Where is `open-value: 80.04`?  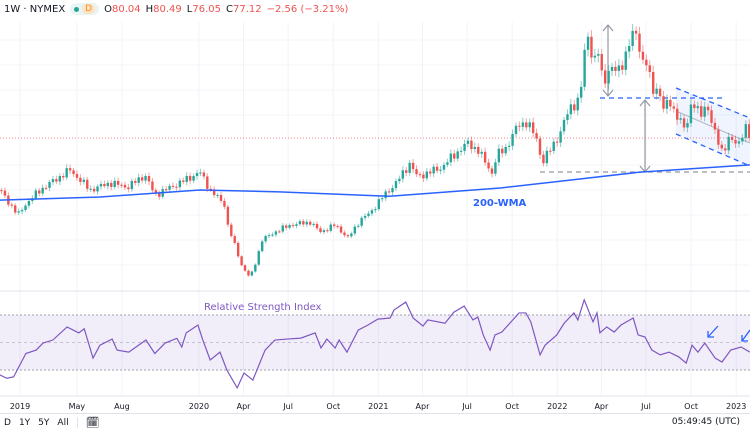
open-value: 80.04 is located at coordinates (126, 9).